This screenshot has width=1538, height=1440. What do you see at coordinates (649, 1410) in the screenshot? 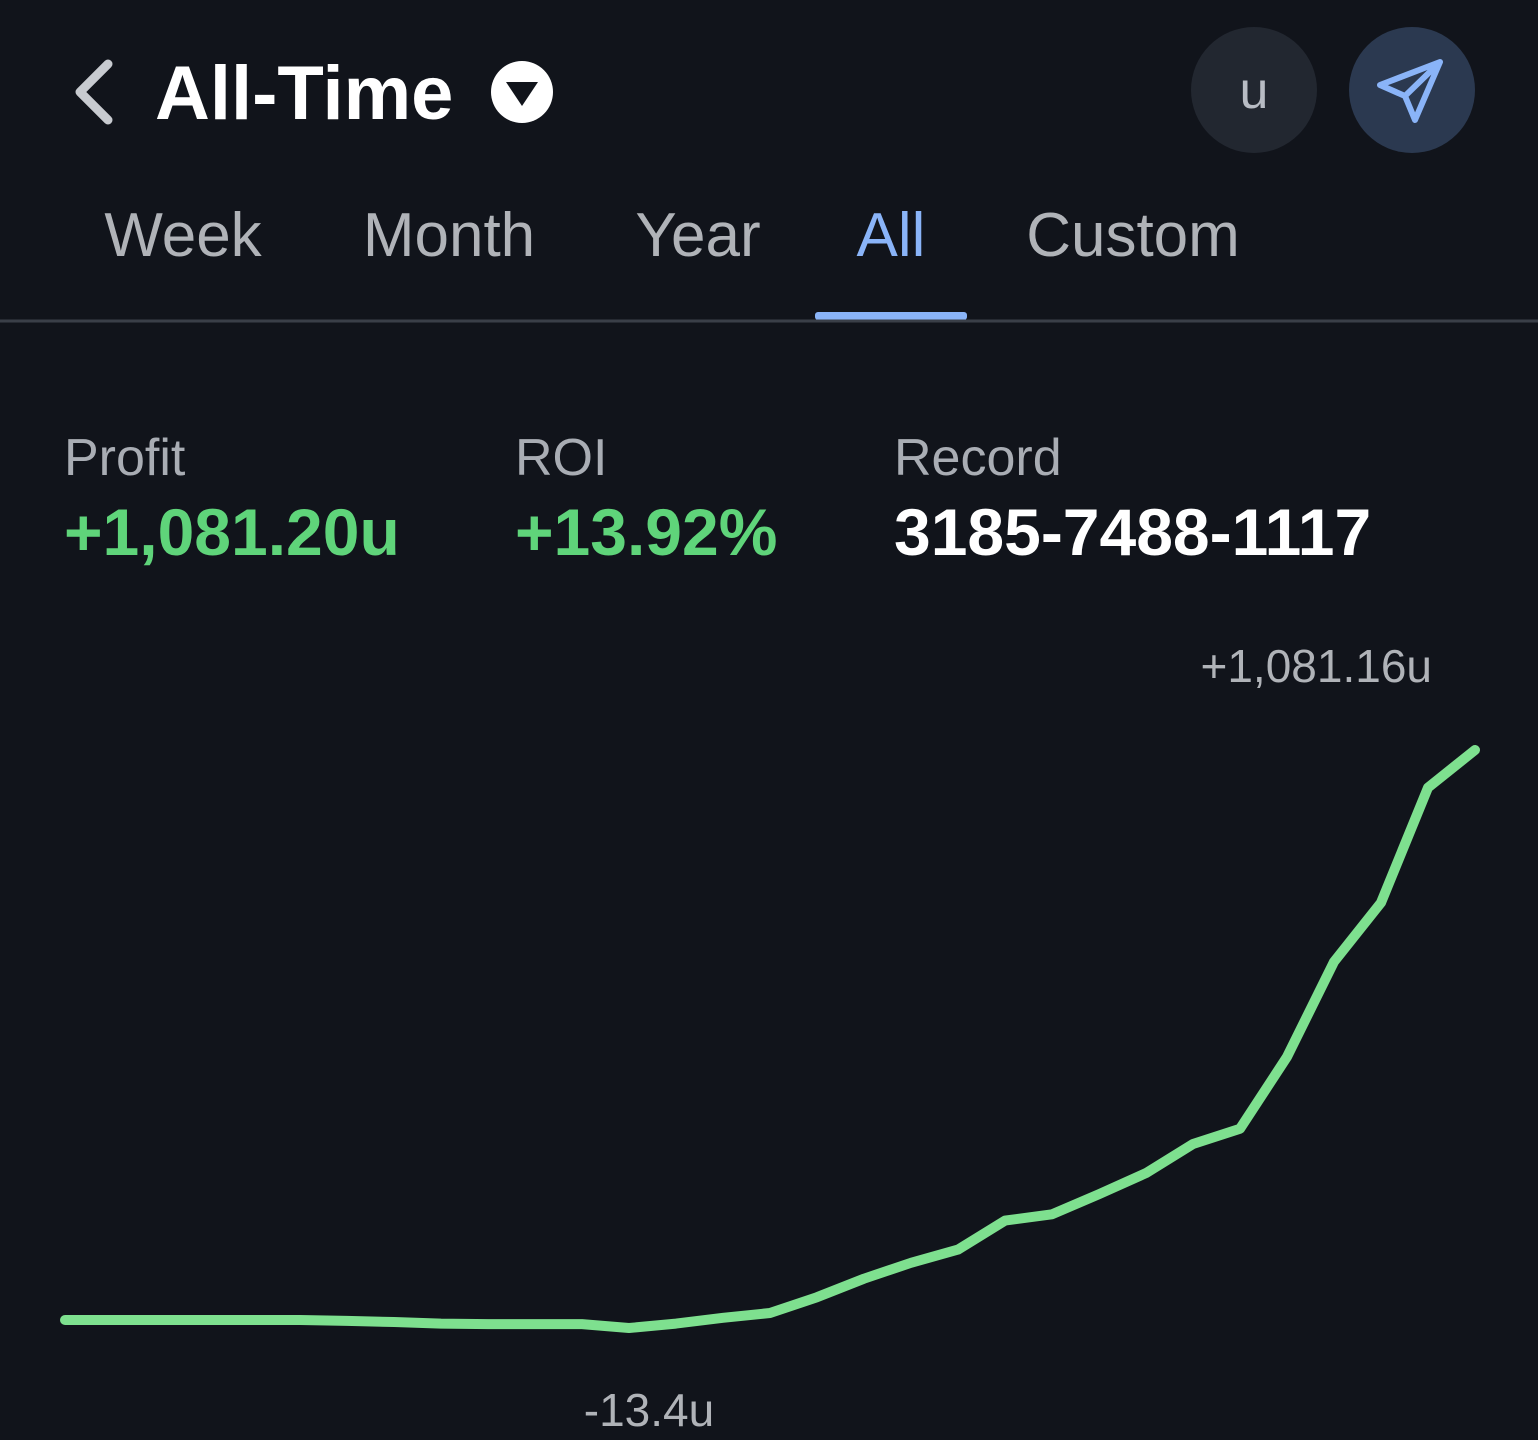
I see `extreme-label: -13.4u` at bounding box center [649, 1410].